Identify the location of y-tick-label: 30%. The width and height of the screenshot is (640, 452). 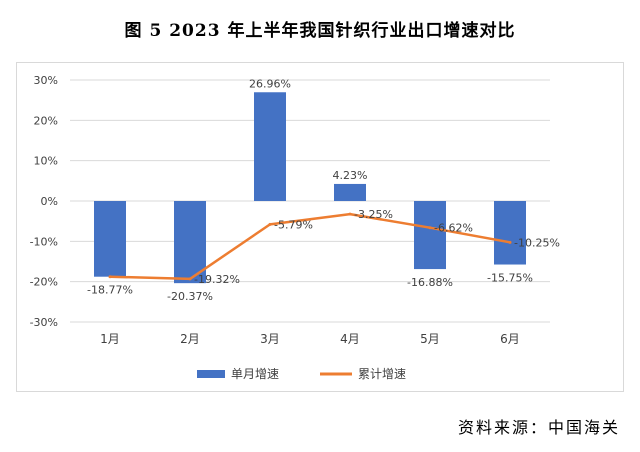
(46, 80).